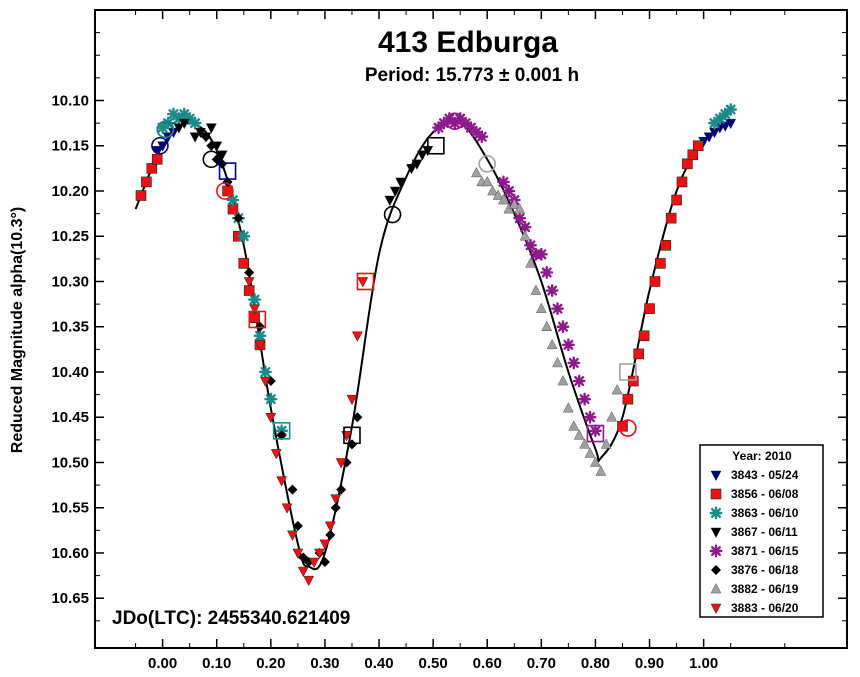  I want to click on y-axis-label: Reduced Magnitude alpha(10.3°), so click(17, 330).